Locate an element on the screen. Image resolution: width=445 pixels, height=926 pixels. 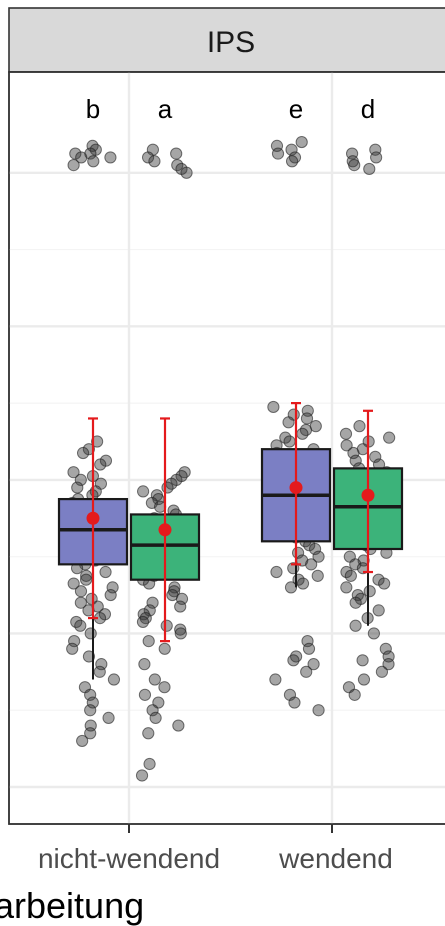
x-axis-title: arbeitung is located at coordinates (72, 905).